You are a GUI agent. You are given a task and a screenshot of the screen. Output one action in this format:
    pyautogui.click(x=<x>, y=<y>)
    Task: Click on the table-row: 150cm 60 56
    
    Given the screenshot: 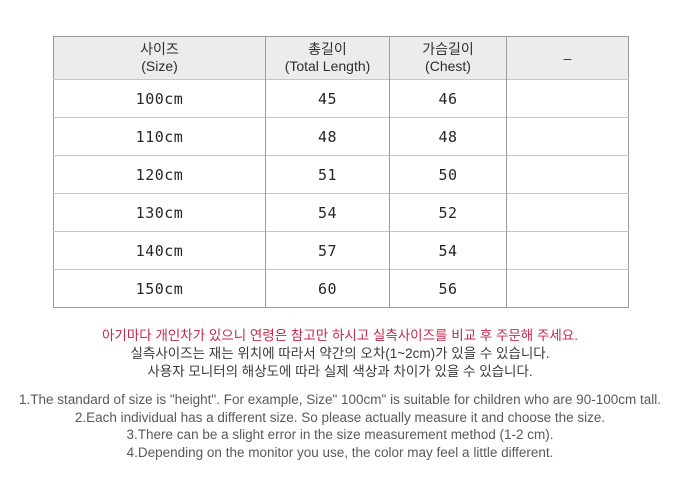 What is the action you would take?
    pyautogui.click(x=341, y=288)
    